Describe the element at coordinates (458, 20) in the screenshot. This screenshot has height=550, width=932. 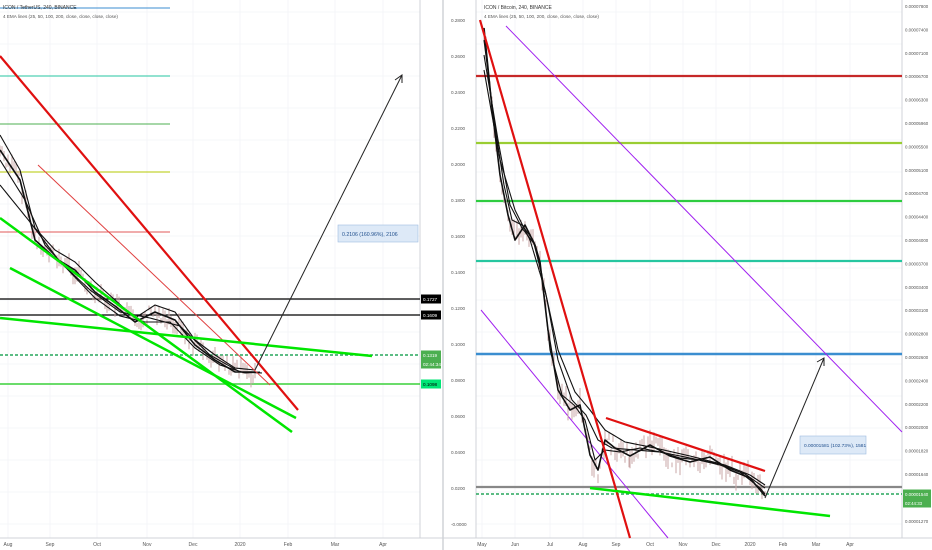
I see `y-tick-label-right-inner: 0.2800` at that location.